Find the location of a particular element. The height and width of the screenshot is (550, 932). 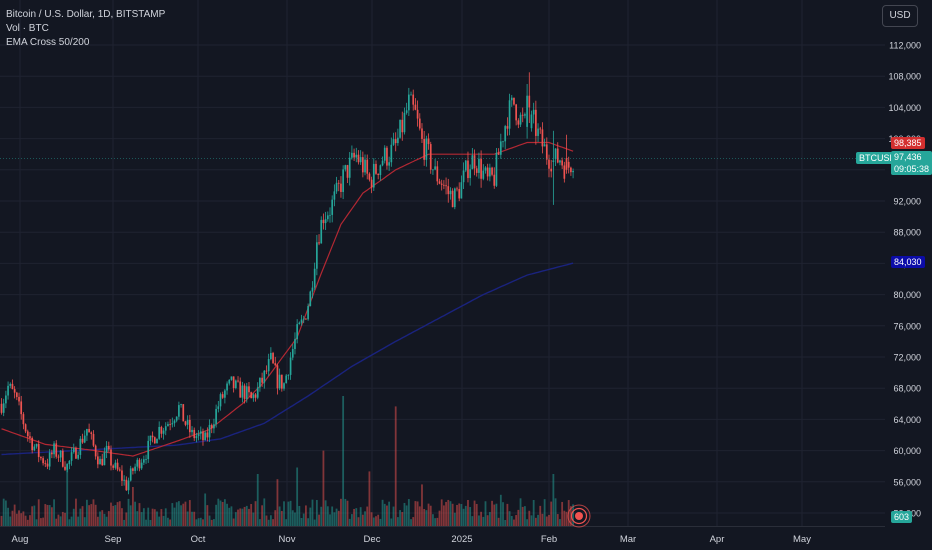

ema-long-price-tag: 84,030 is located at coordinates (908, 262).